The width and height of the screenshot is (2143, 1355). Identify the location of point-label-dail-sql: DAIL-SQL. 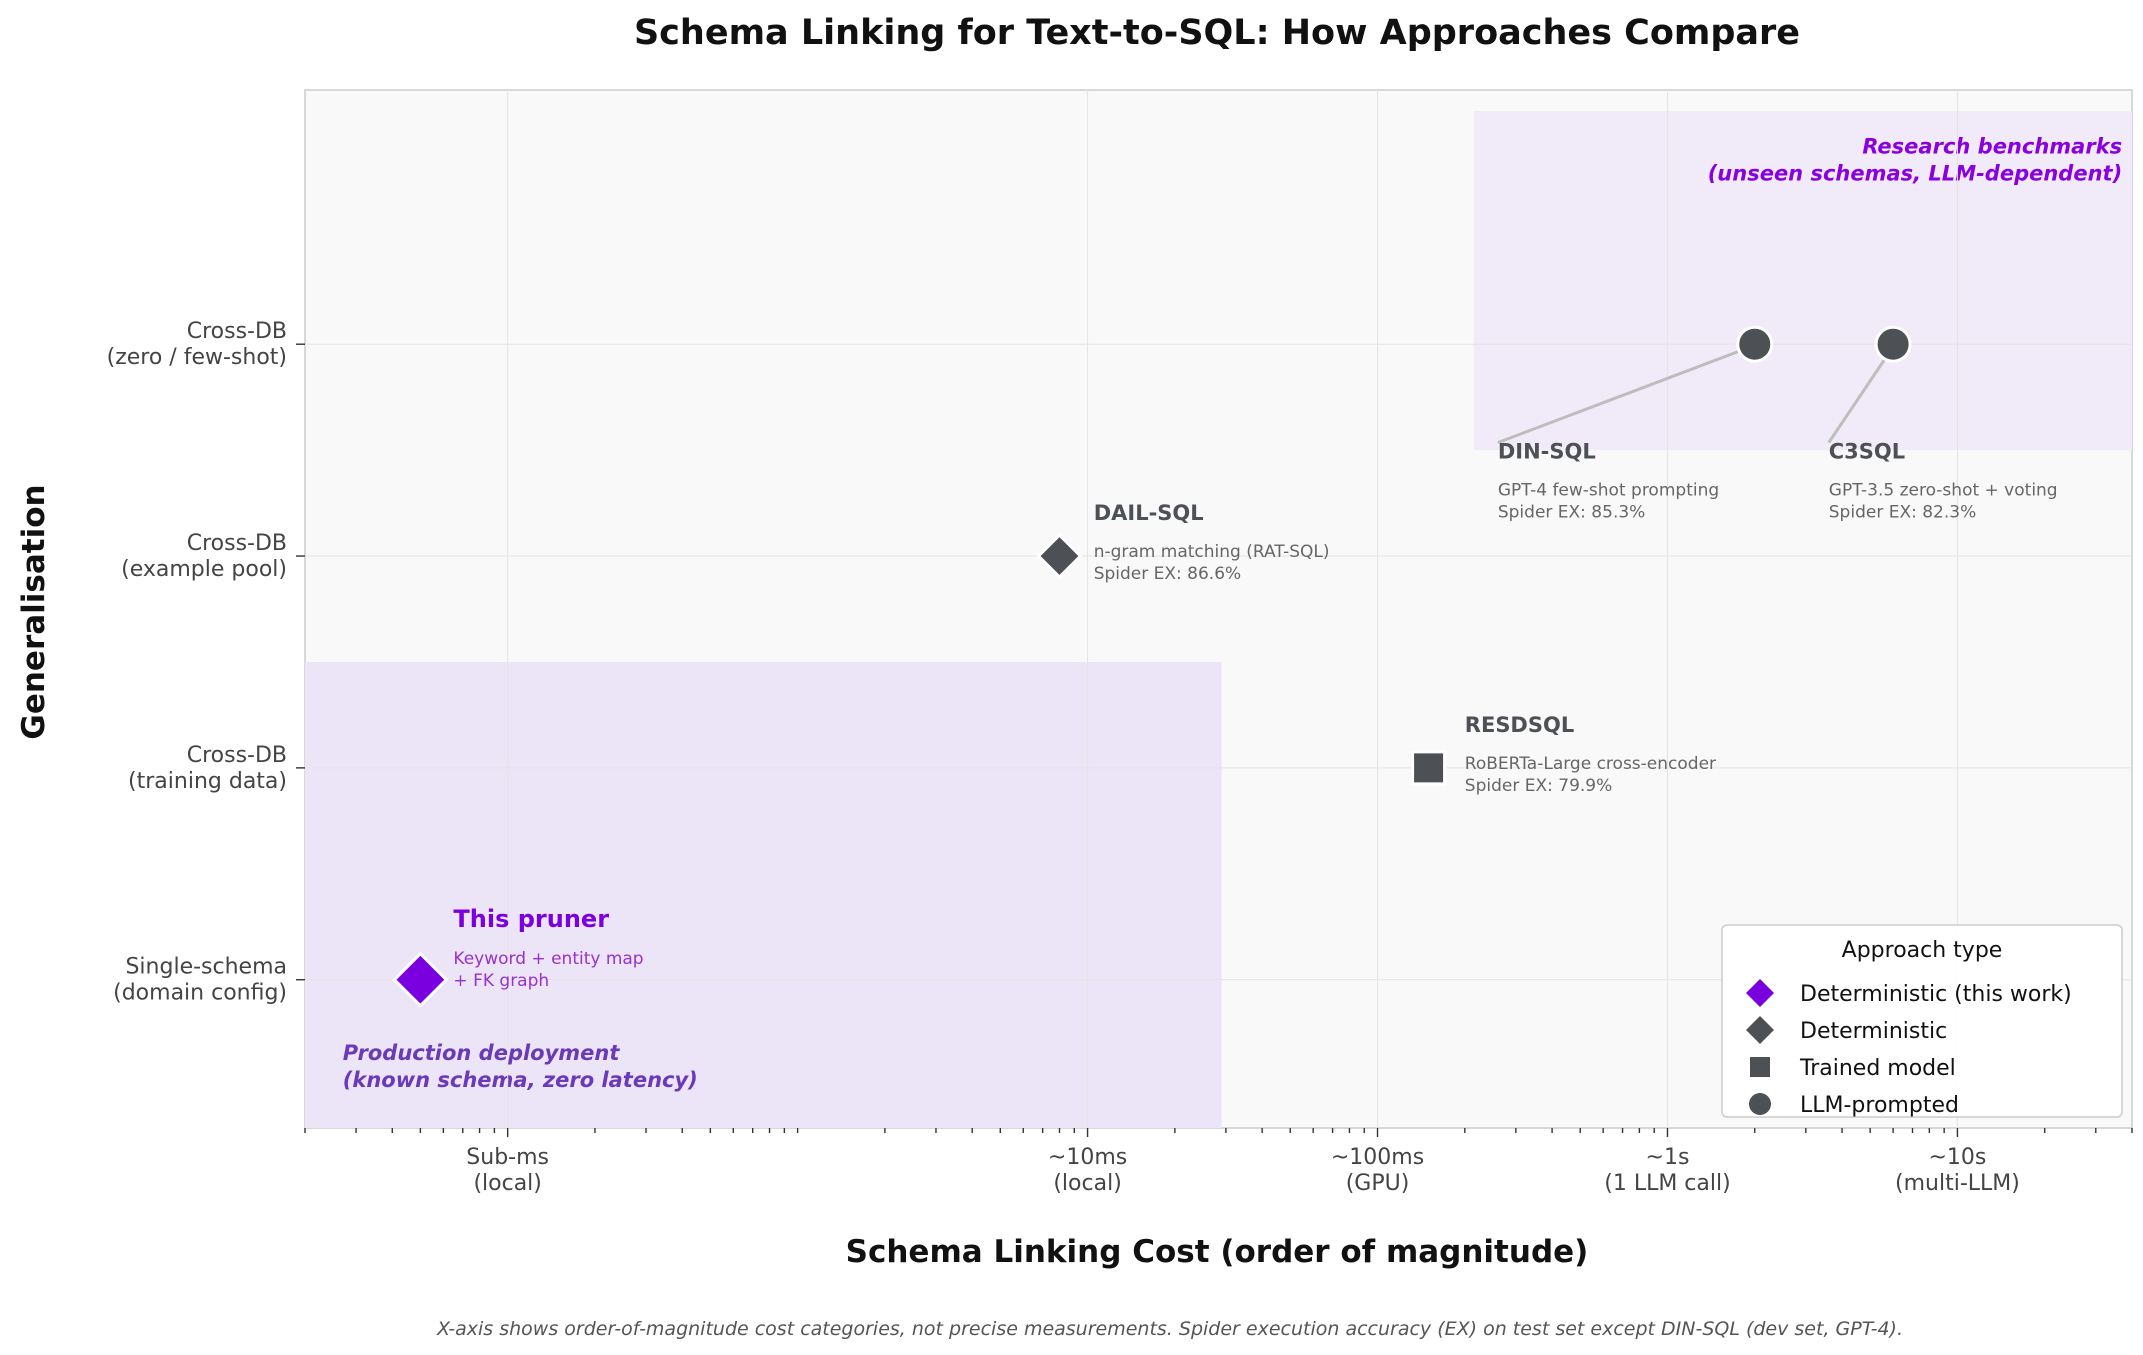
(1149, 513).